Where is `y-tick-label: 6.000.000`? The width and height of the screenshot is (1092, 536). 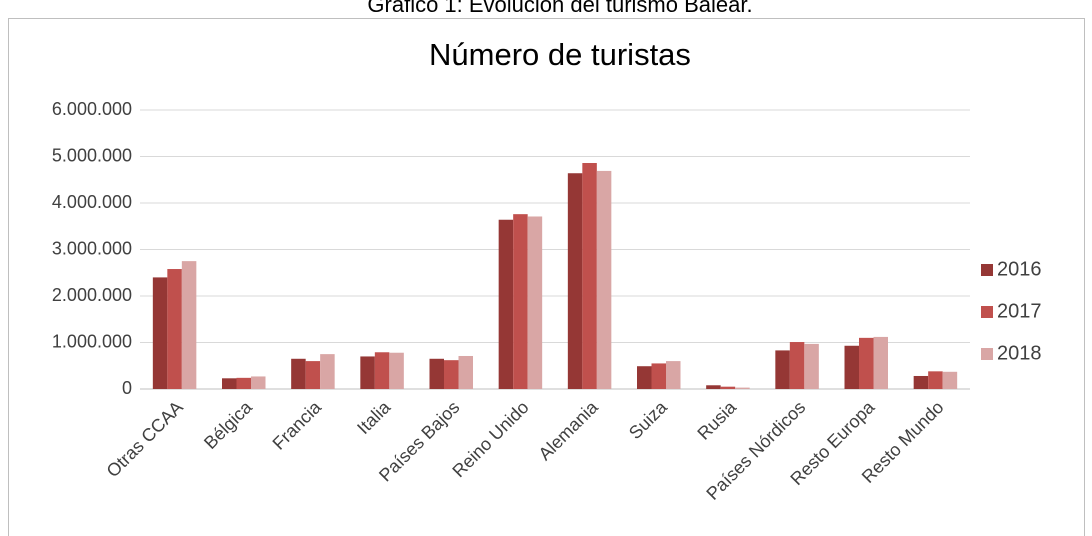 y-tick-label: 6.000.000 is located at coordinates (92, 109).